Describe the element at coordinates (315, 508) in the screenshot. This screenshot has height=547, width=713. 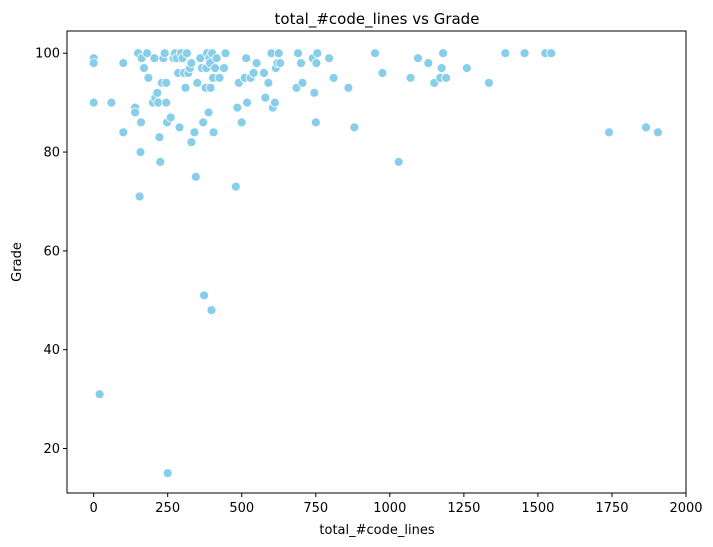
I see `x-tick-label: 750` at that location.